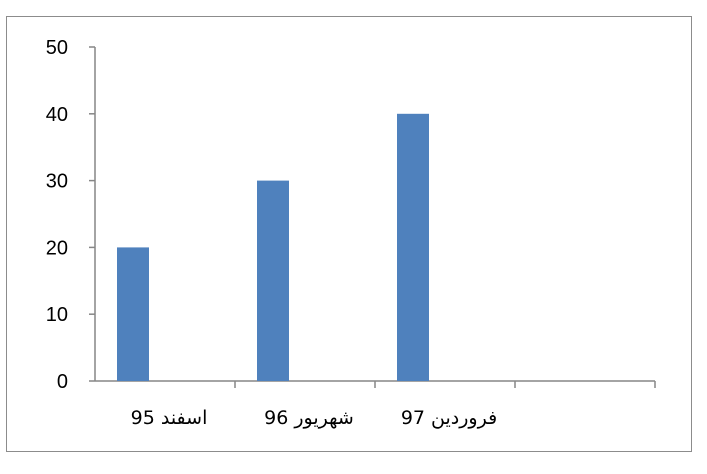 This screenshot has height=474, width=707. Describe the element at coordinates (57, 182) in the screenshot. I see `y-tick-label: 30` at that location.